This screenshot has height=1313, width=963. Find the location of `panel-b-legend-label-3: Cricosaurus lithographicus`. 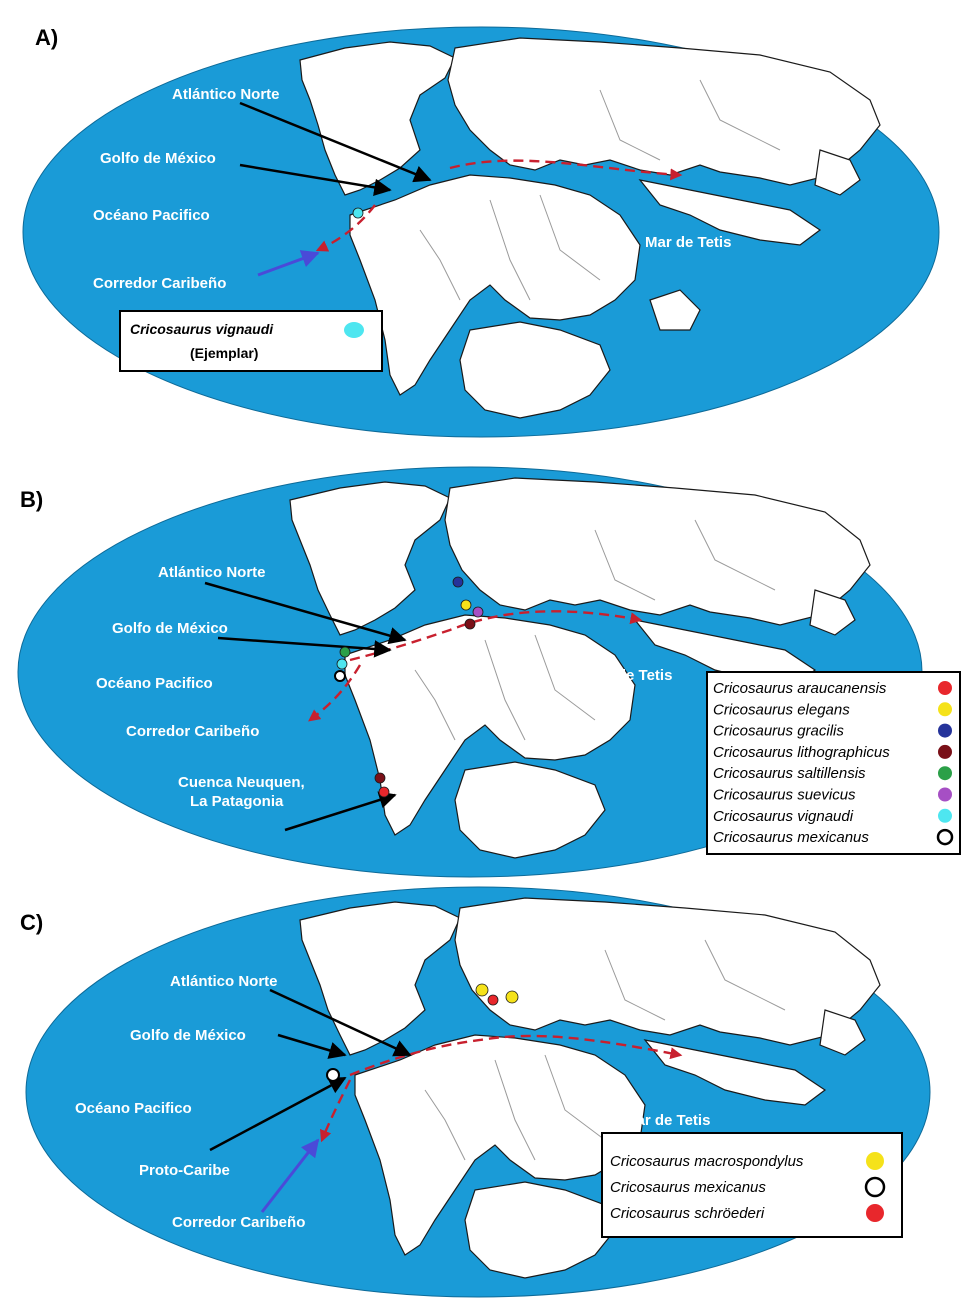

panel-b-legend-label-3: Cricosaurus lithographicus is located at coordinates (801, 752).